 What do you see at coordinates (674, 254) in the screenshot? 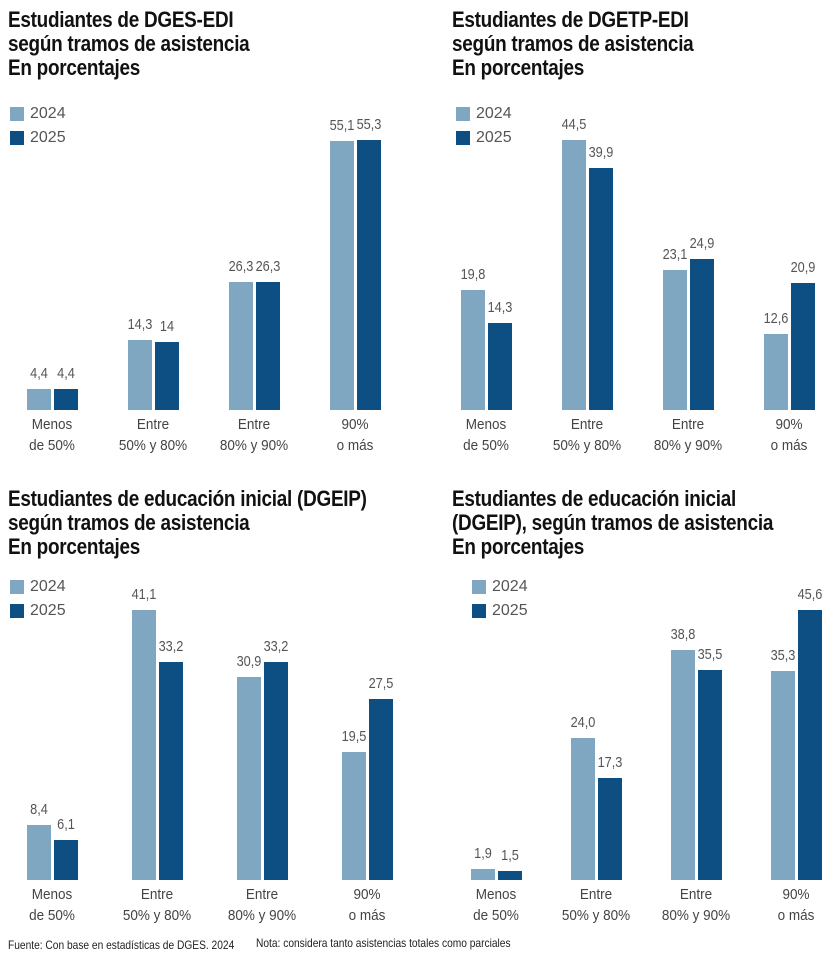
I see `value-label: 23,1` at bounding box center [674, 254].